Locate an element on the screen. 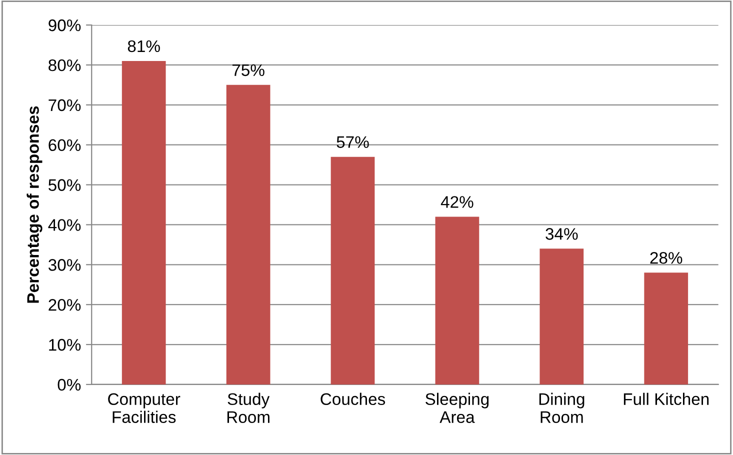 This screenshot has width=733, height=455. x-tick-label: Couches is located at coordinates (353, 399).